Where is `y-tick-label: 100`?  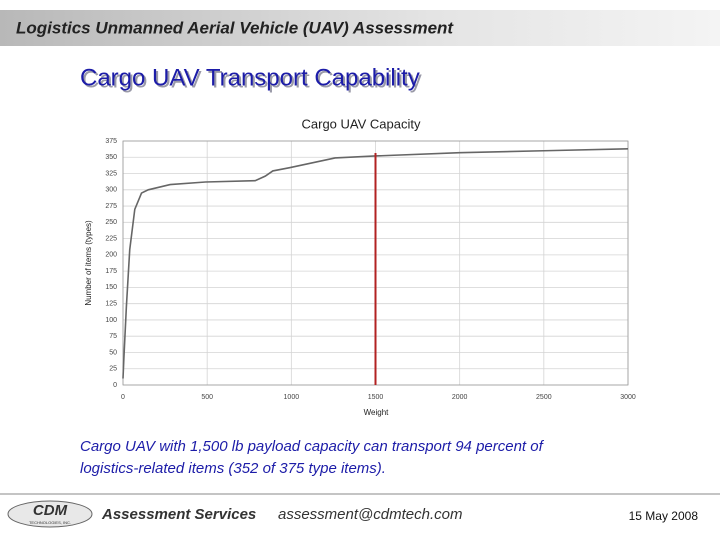
y-tick-label: 100 is located at coordinates (111, 320).